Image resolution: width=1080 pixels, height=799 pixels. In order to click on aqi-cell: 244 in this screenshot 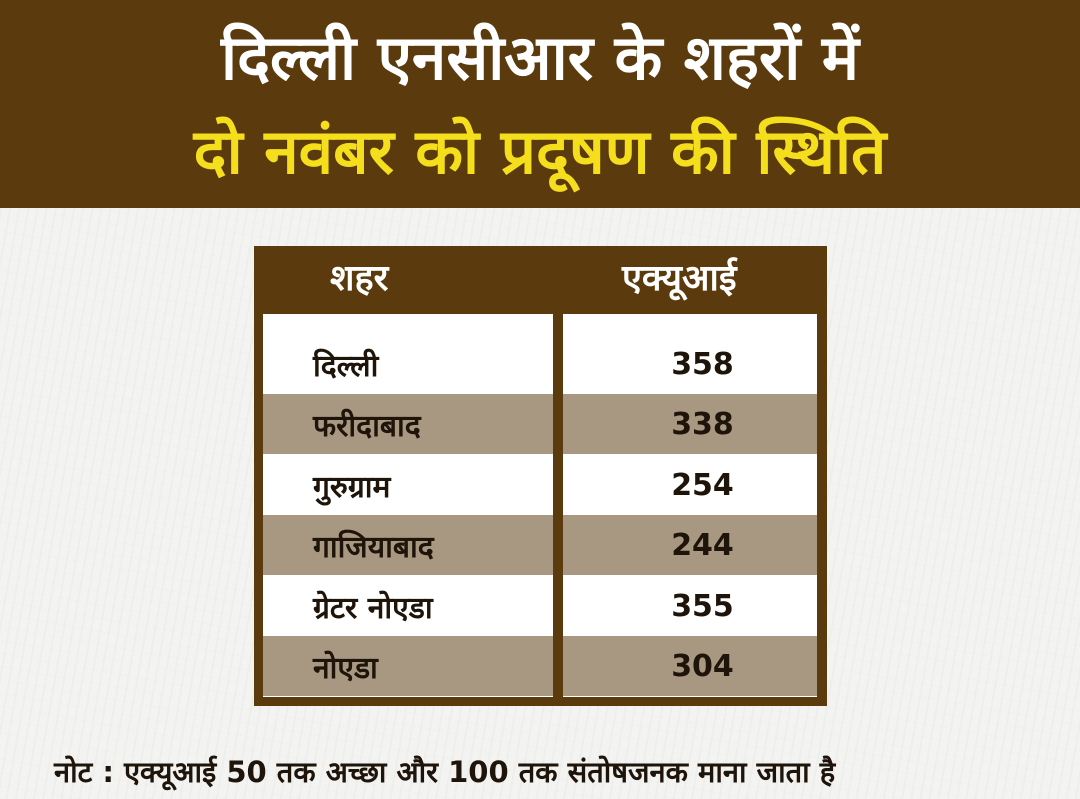, I will do `click(702, 545)`.